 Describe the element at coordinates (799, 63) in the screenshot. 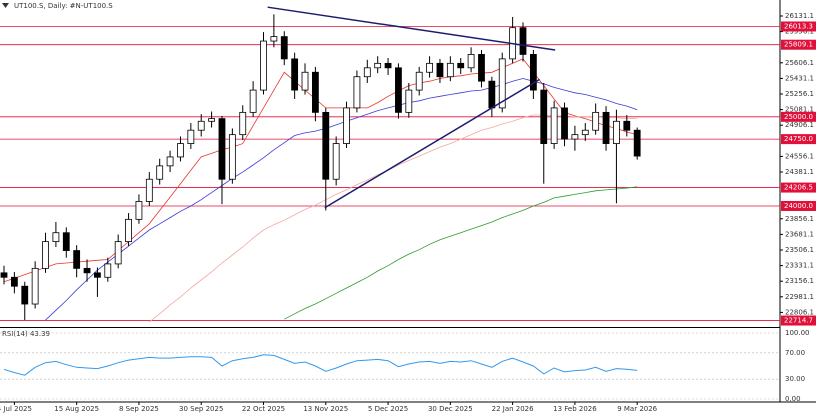

I see `y-tick-label: 25606.1` at that location.